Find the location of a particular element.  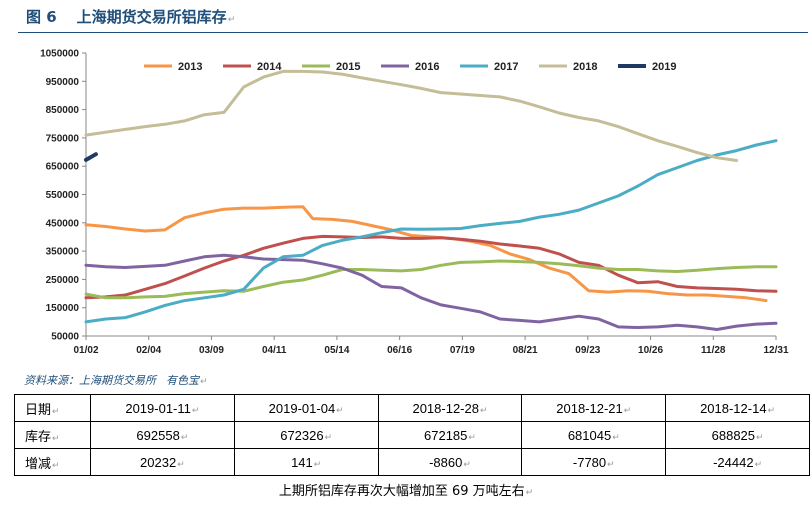

table-cell: -7780↵ is located at coordinates (594, 462).